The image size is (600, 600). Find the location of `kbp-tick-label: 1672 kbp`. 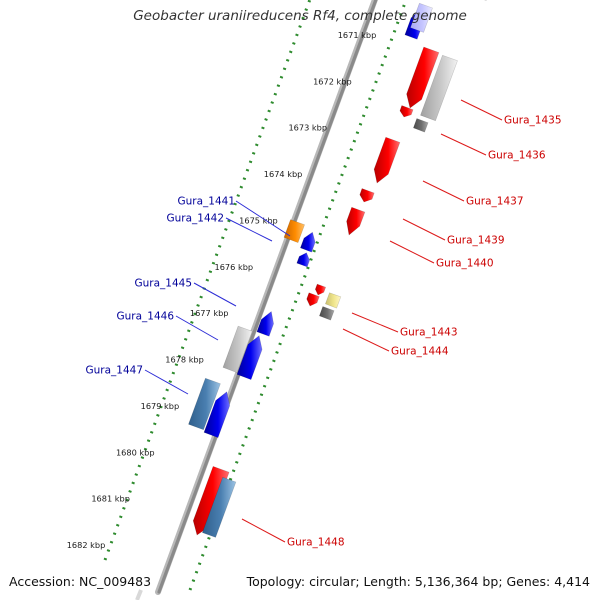

kbp-tick-label: 1672 kbp is located at coordinates (332, 81).